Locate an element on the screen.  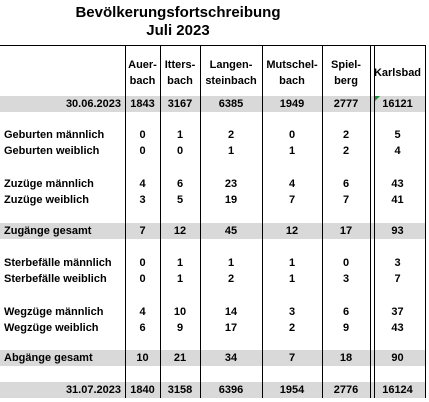
value-cell: 18 is located at coordinates (346, 358).